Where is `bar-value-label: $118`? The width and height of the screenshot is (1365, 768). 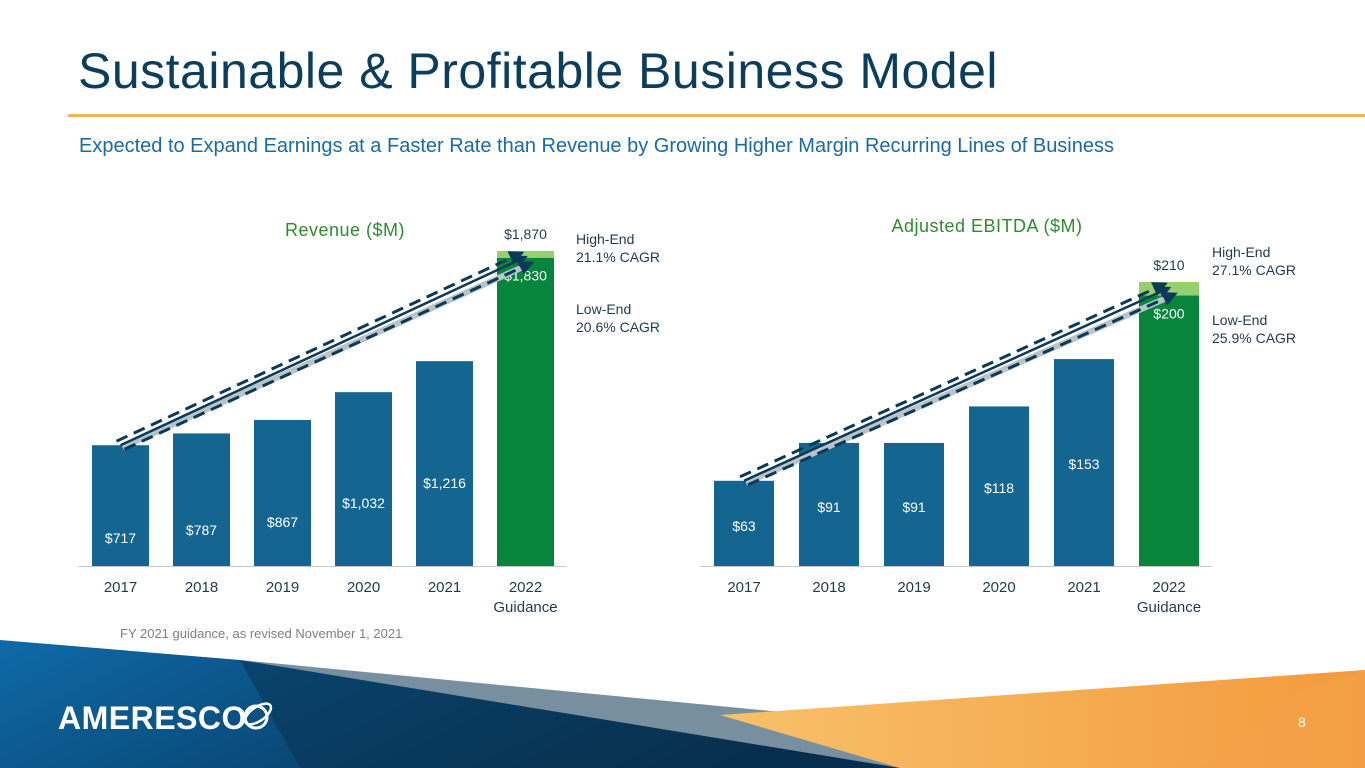 bar-value-label: $118 is located at coordinates (999, 488).